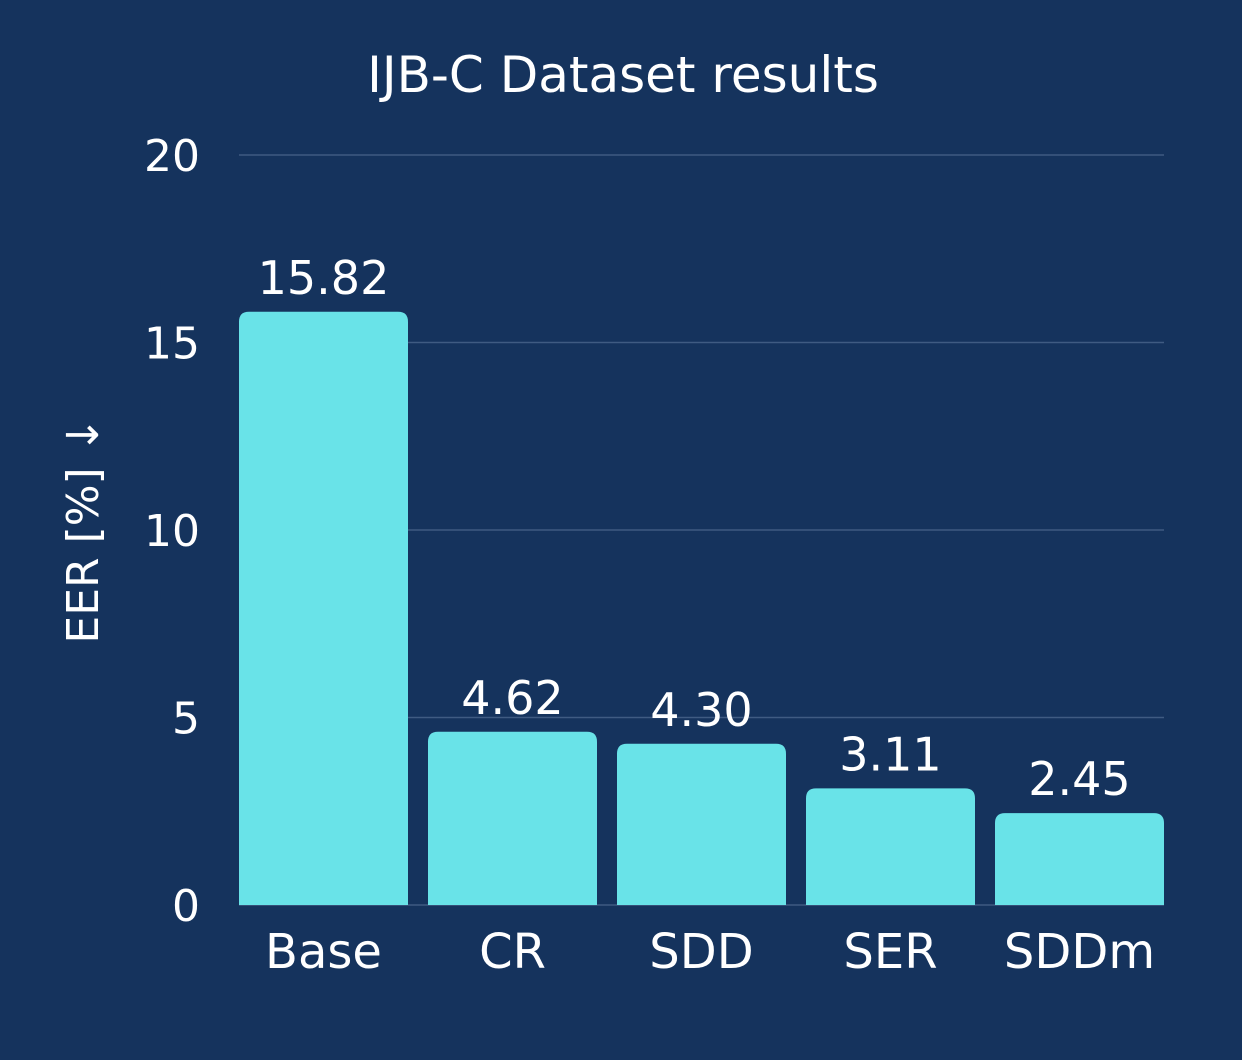 The image size is (1242, 1060). I want to click on data-label: 3.11, so click(890, 754).